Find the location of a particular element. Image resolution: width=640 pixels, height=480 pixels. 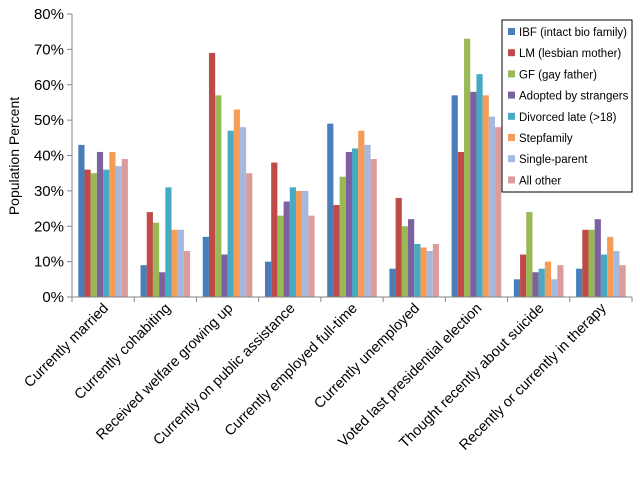

y-tick-label: 20% is located at coordinates (49, 226).